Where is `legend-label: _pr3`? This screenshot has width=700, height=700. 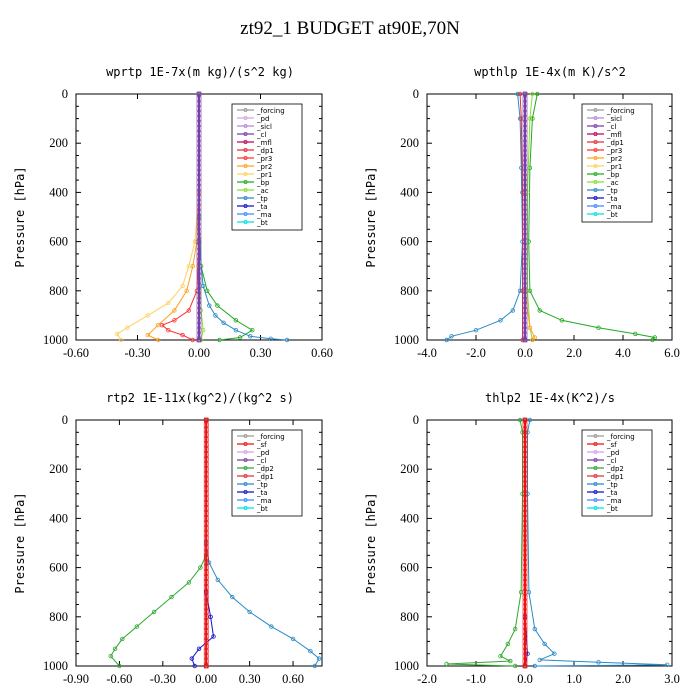 legend-label: _pr3 is located at coordinates (614, 151).